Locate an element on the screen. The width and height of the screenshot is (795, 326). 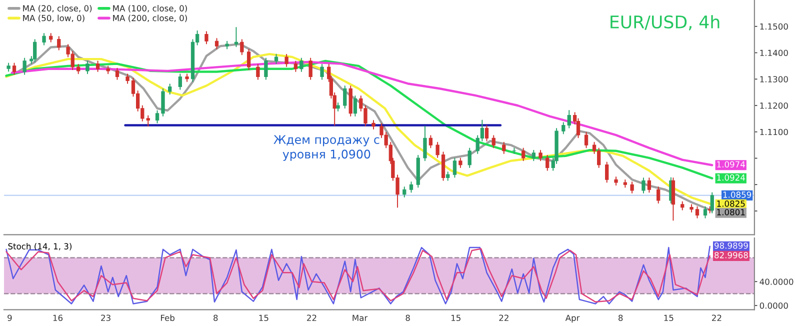
x-tick-label: 9 is located at coordinates (10, 318).